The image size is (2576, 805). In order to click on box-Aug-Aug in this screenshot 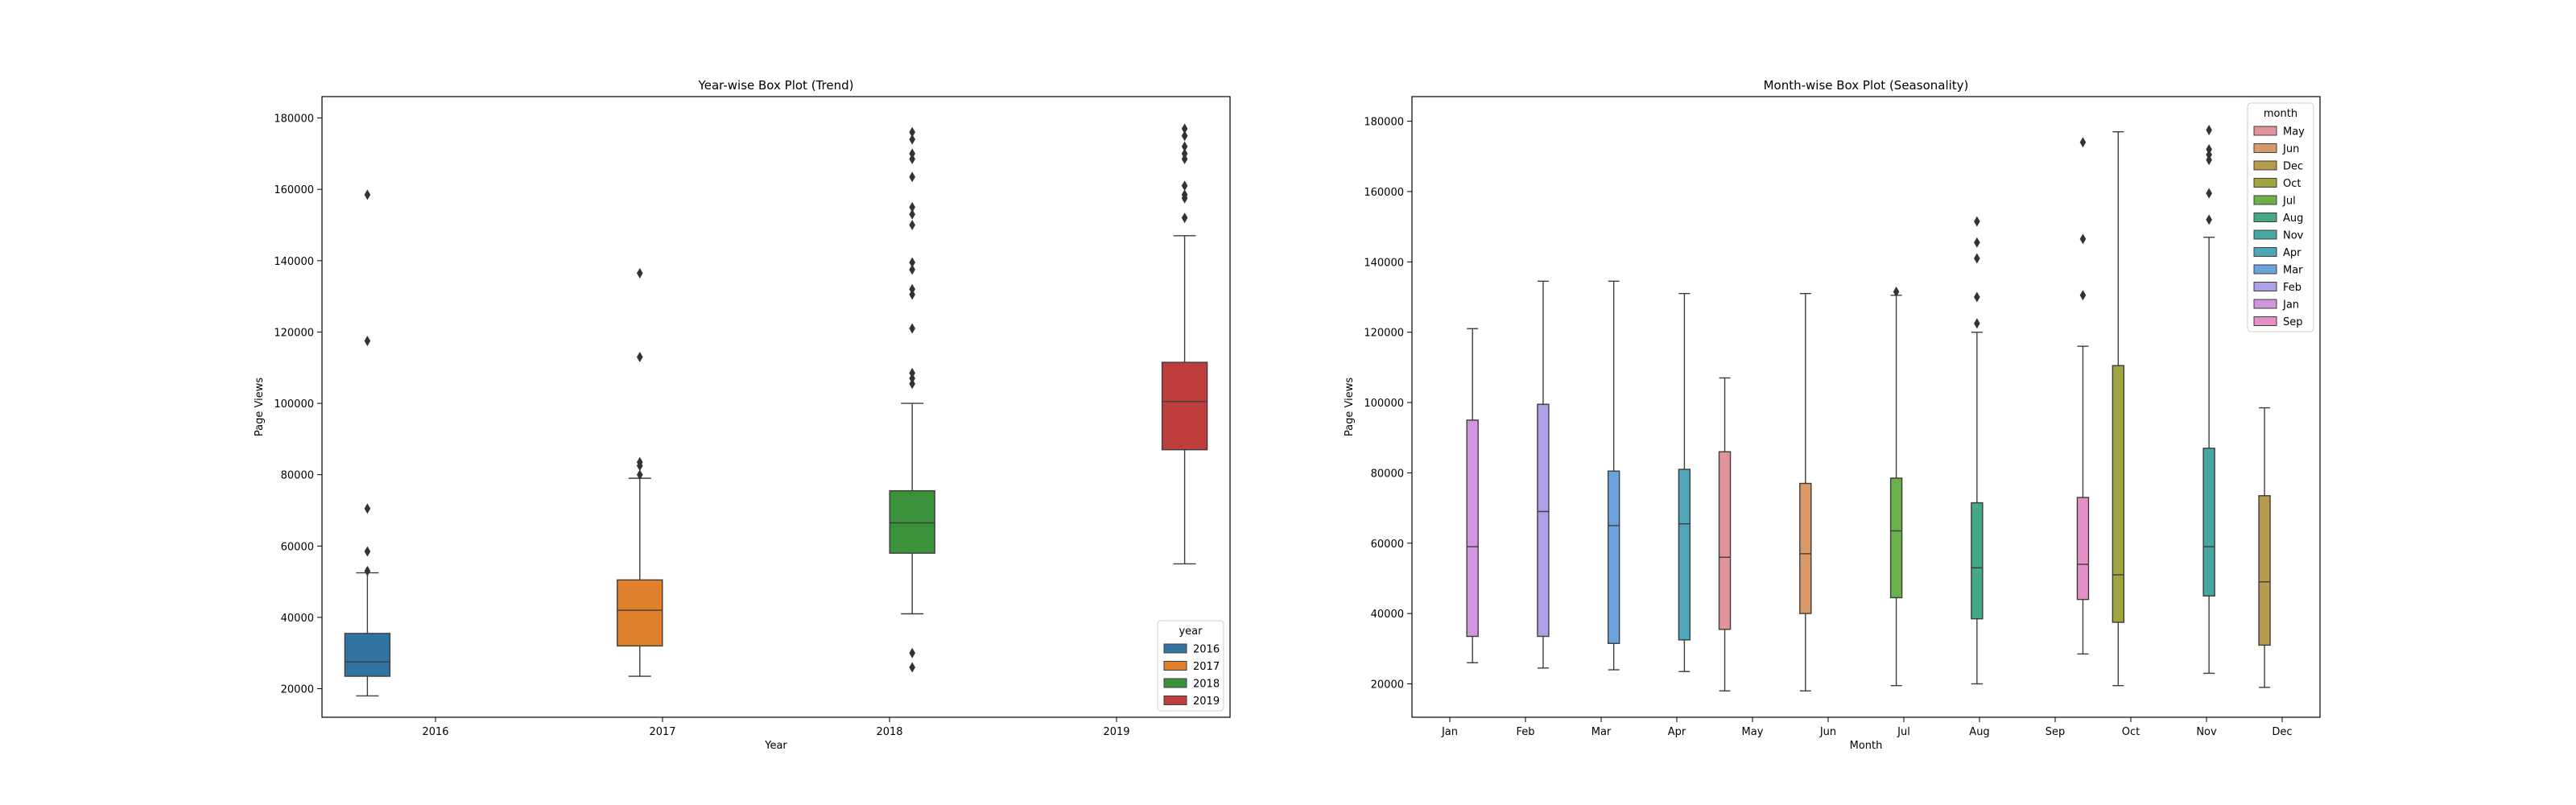, I will do `click(1977, 450)`.